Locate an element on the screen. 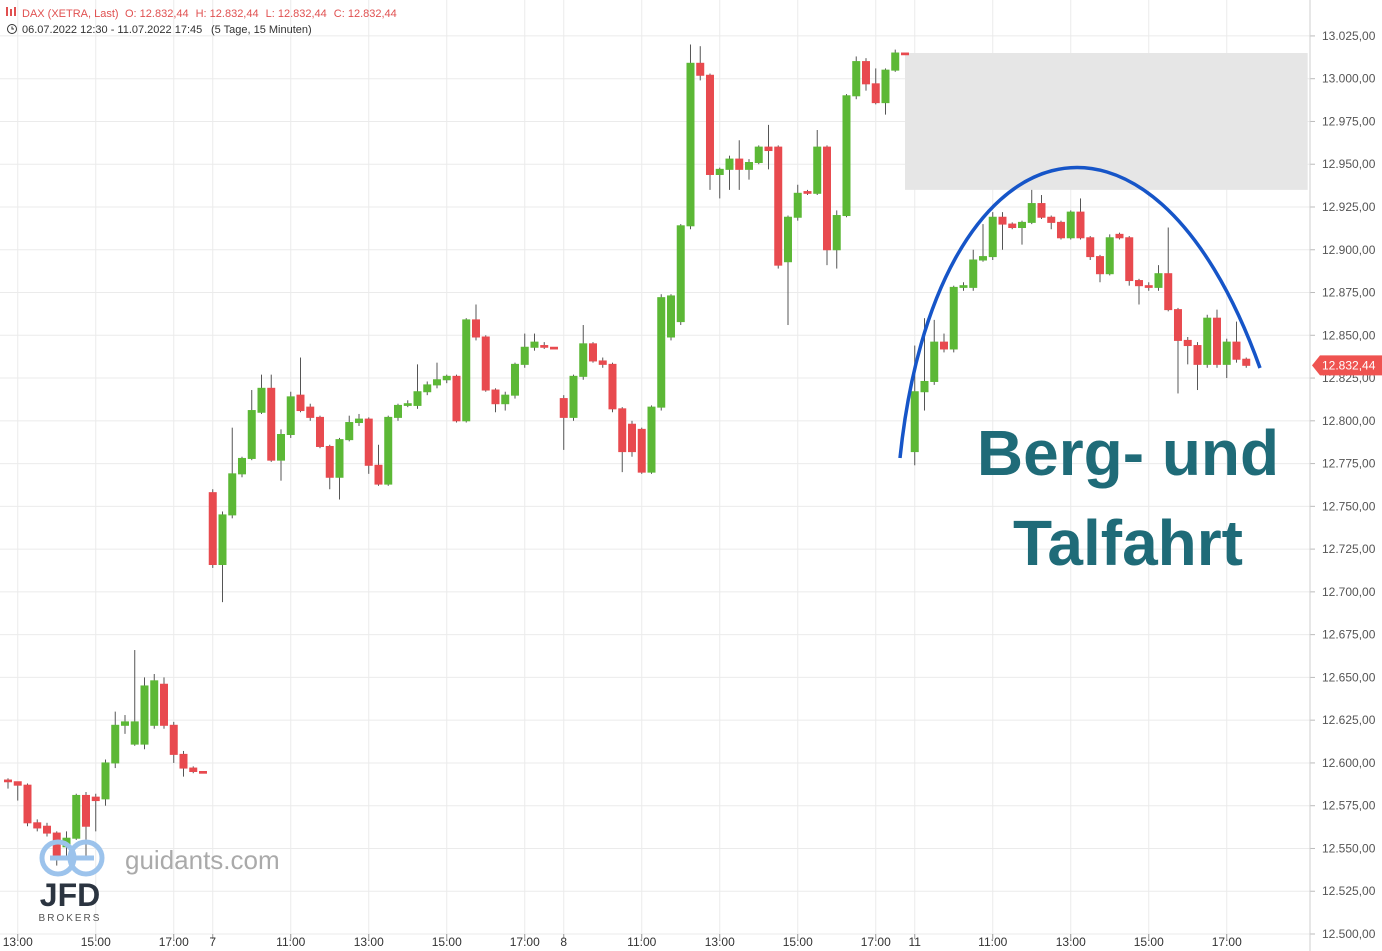 This screenshot has height=951, width=1382. y-tick-label: 13.025,00 is located at coordinates (1349, 36).